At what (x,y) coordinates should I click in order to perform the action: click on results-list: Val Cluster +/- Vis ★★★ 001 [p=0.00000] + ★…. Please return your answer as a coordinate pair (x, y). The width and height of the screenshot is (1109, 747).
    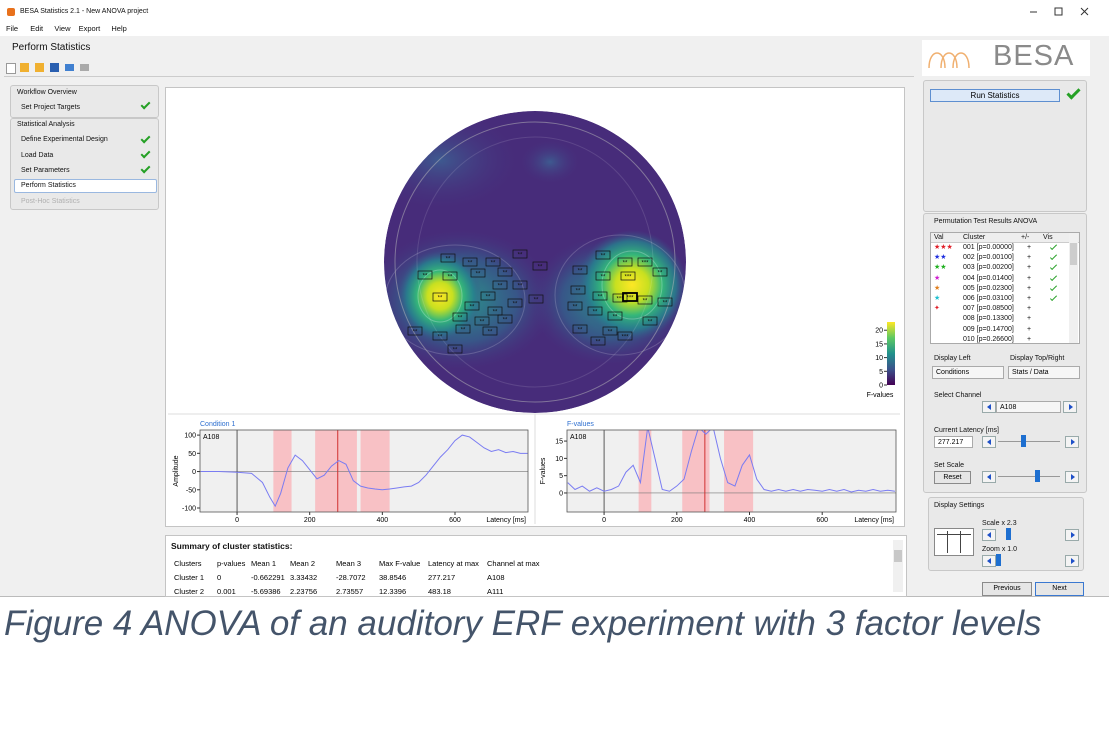
    Looking at the image, I should click on (1005, 288).